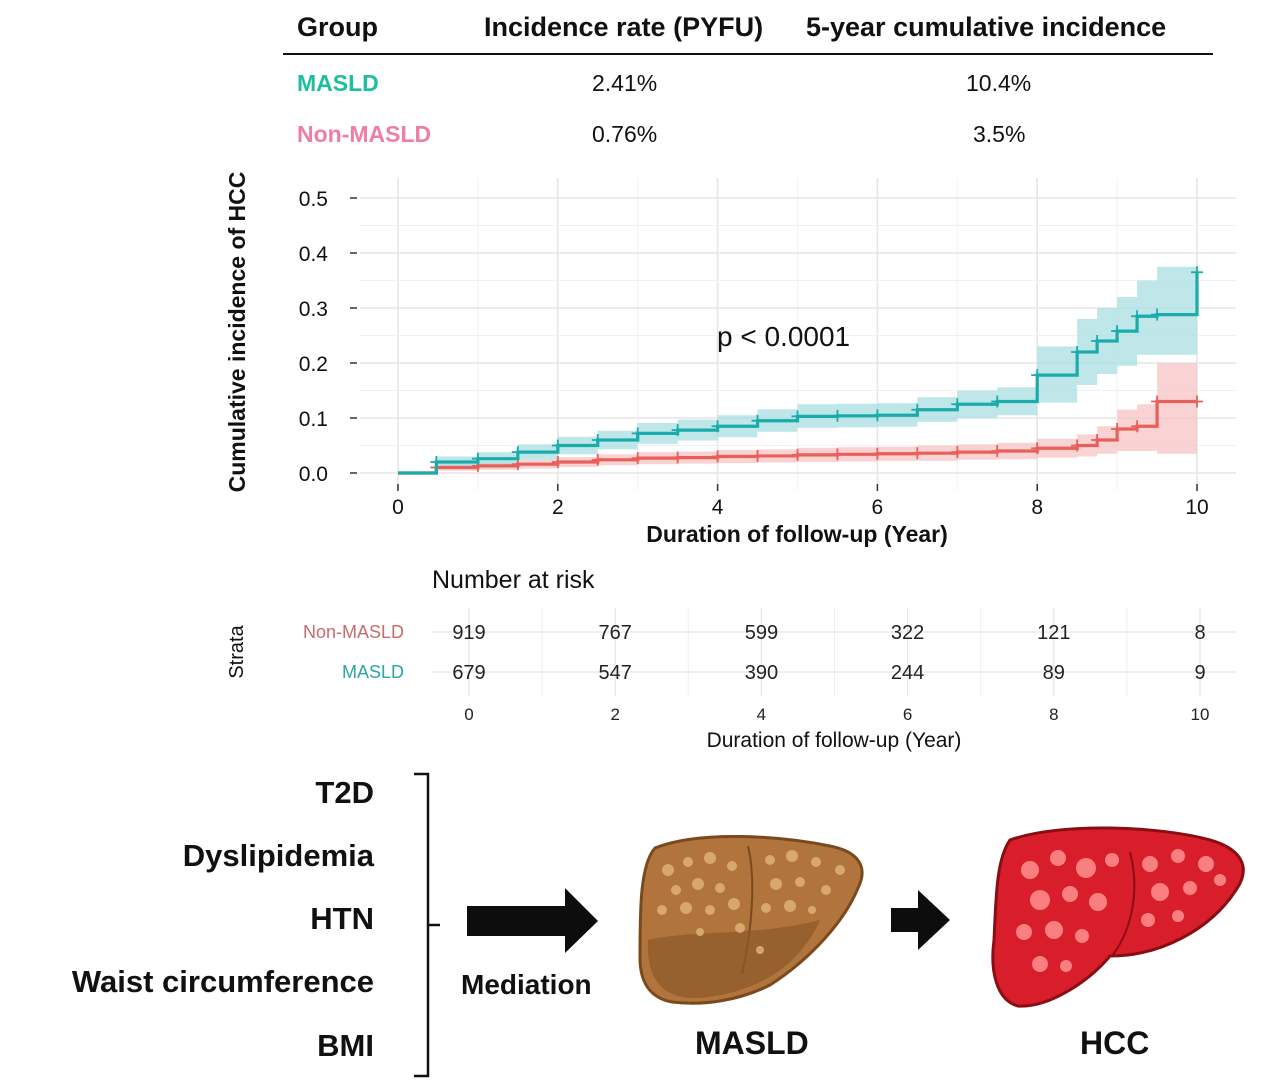 Image resolution: width=1280 pixels, height=1090 pixels. I want to click on hcc-label: HCC, so click(1114, 1043).